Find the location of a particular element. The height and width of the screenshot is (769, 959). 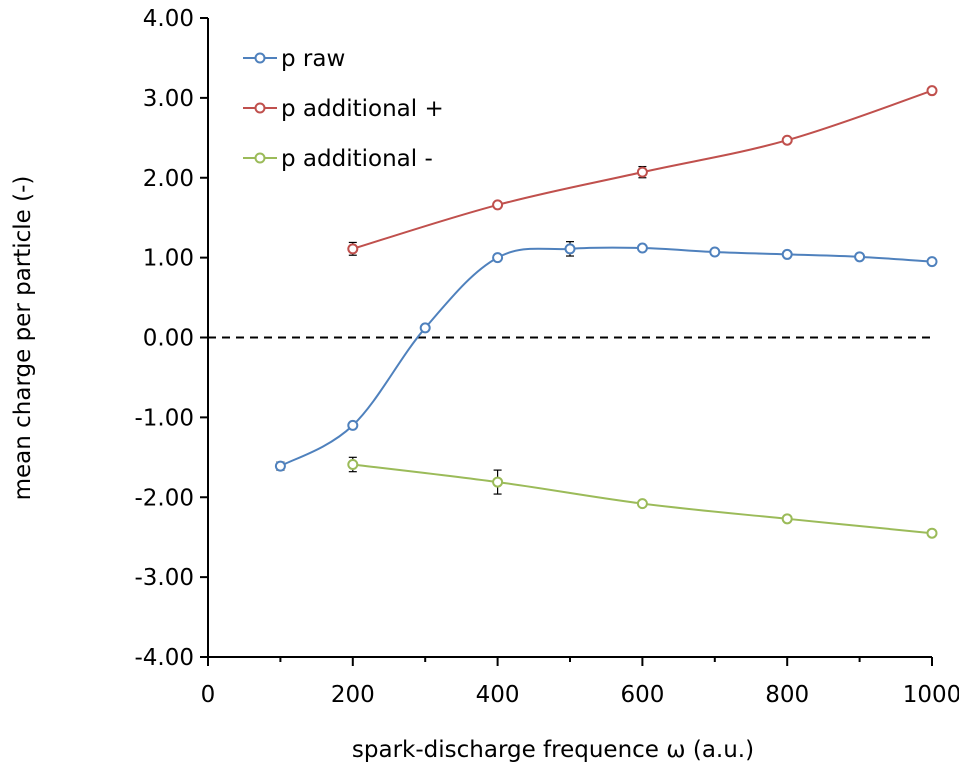

y-axis-title: mean charge per particle (-) is located at coordinates (23, 338).